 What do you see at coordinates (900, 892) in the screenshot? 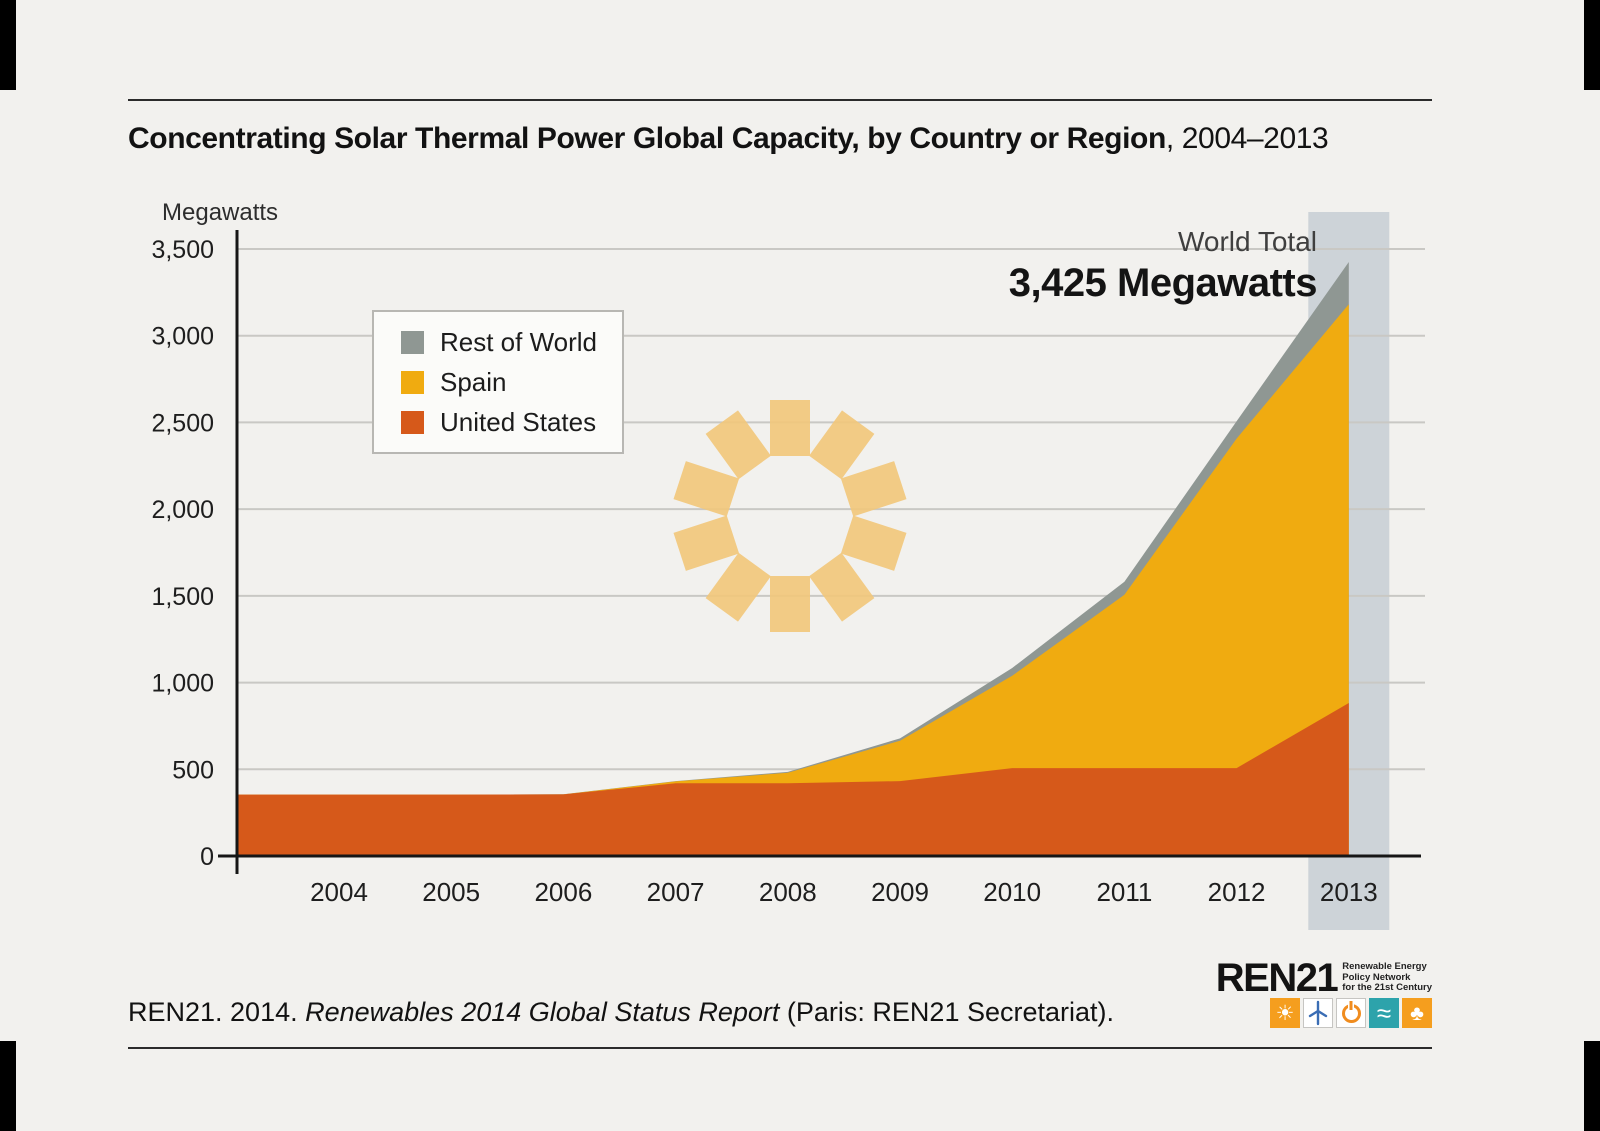
I see `x-tick-label-2009: 2009` at bounding box center [900, 892].